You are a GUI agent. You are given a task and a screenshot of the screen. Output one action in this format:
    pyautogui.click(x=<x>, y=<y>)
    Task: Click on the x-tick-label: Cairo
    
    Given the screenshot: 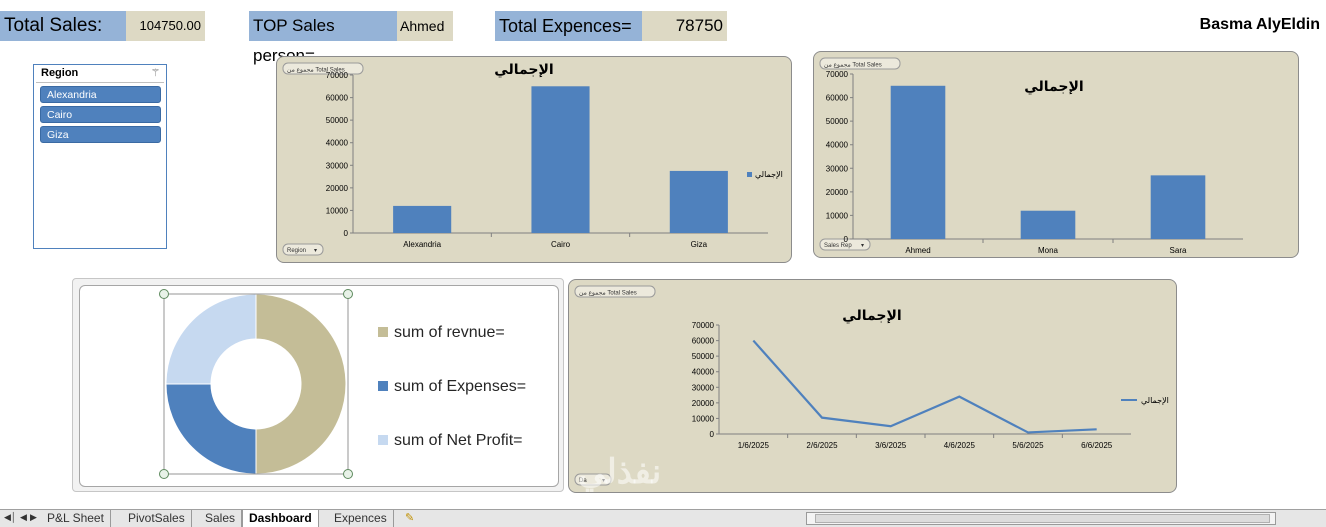 What is the action you would take?
    pyautogui.click(x=561, y=244)
    